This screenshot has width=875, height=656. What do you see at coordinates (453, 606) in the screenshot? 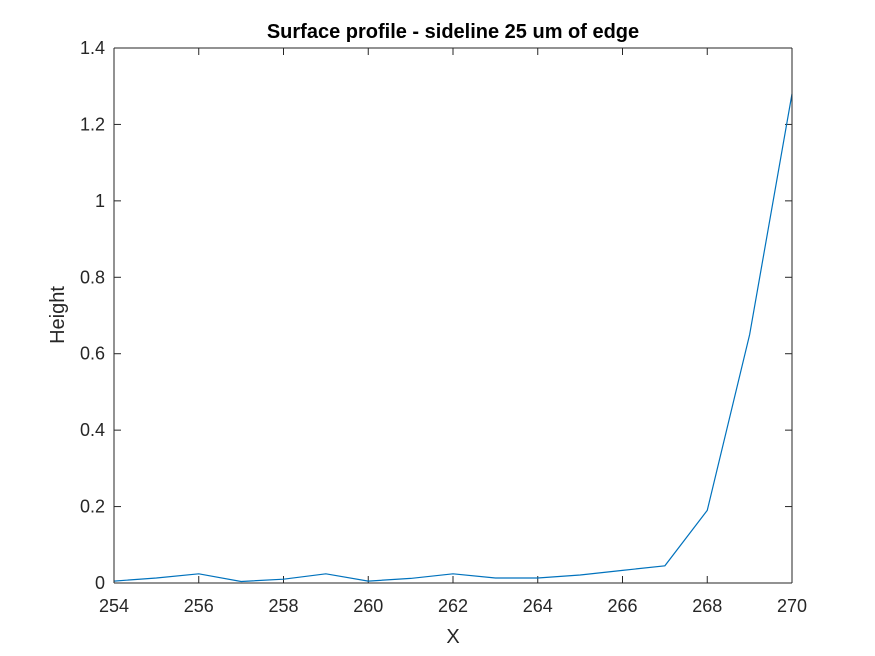
I see `x-tick-label: 262` at bounding box center [453, 606].